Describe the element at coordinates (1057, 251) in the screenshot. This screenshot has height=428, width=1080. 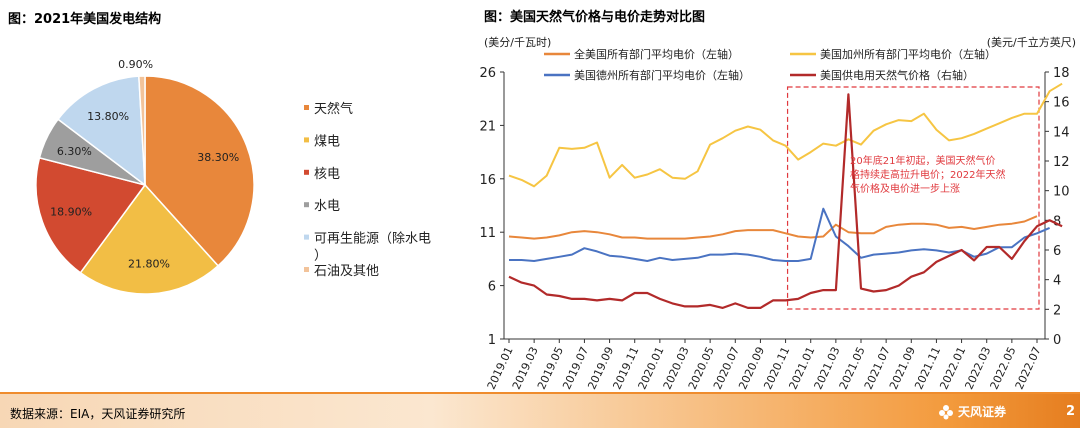
I see `right-tick-label: 6` at that location.